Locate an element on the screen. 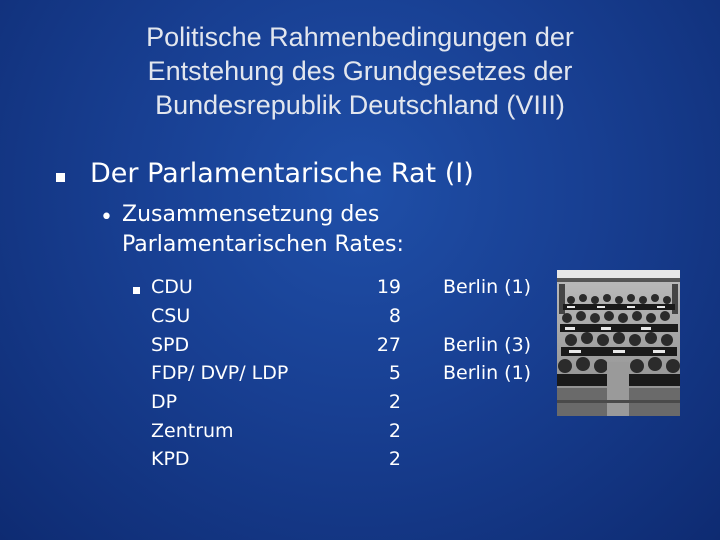 The image size is (720, 540). subheading-line: Zusammensetzung des is located at coordinates (251, 214).